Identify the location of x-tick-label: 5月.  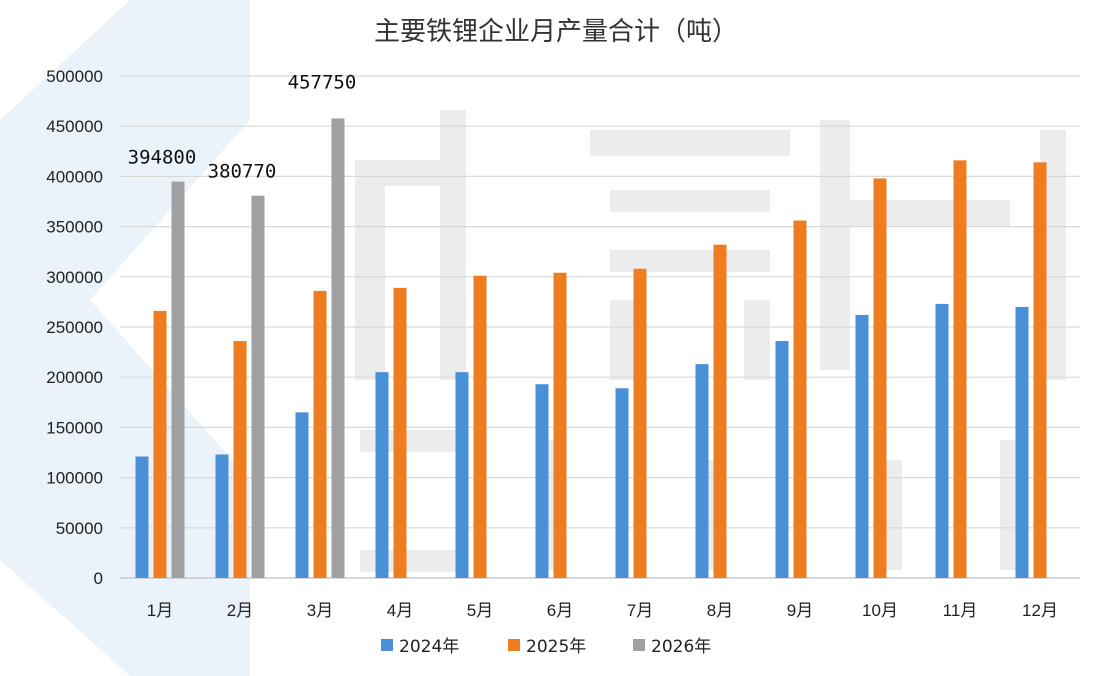
(480, 610).